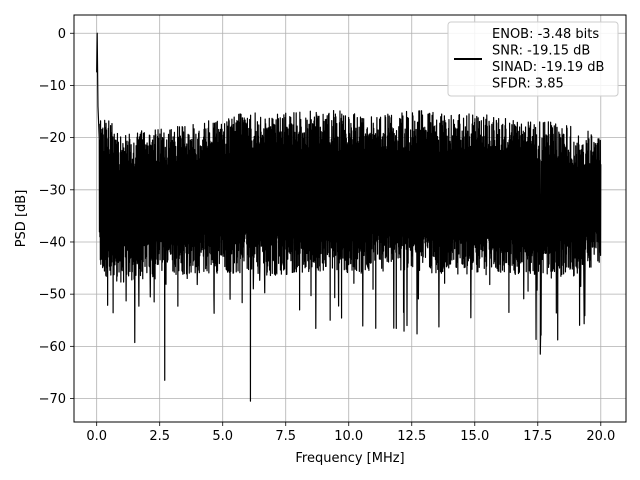 The width and height of the screenshot is (640, 480). I want to click on legend-entry-line: SNR: -19.15 dB, so click(541, 51).